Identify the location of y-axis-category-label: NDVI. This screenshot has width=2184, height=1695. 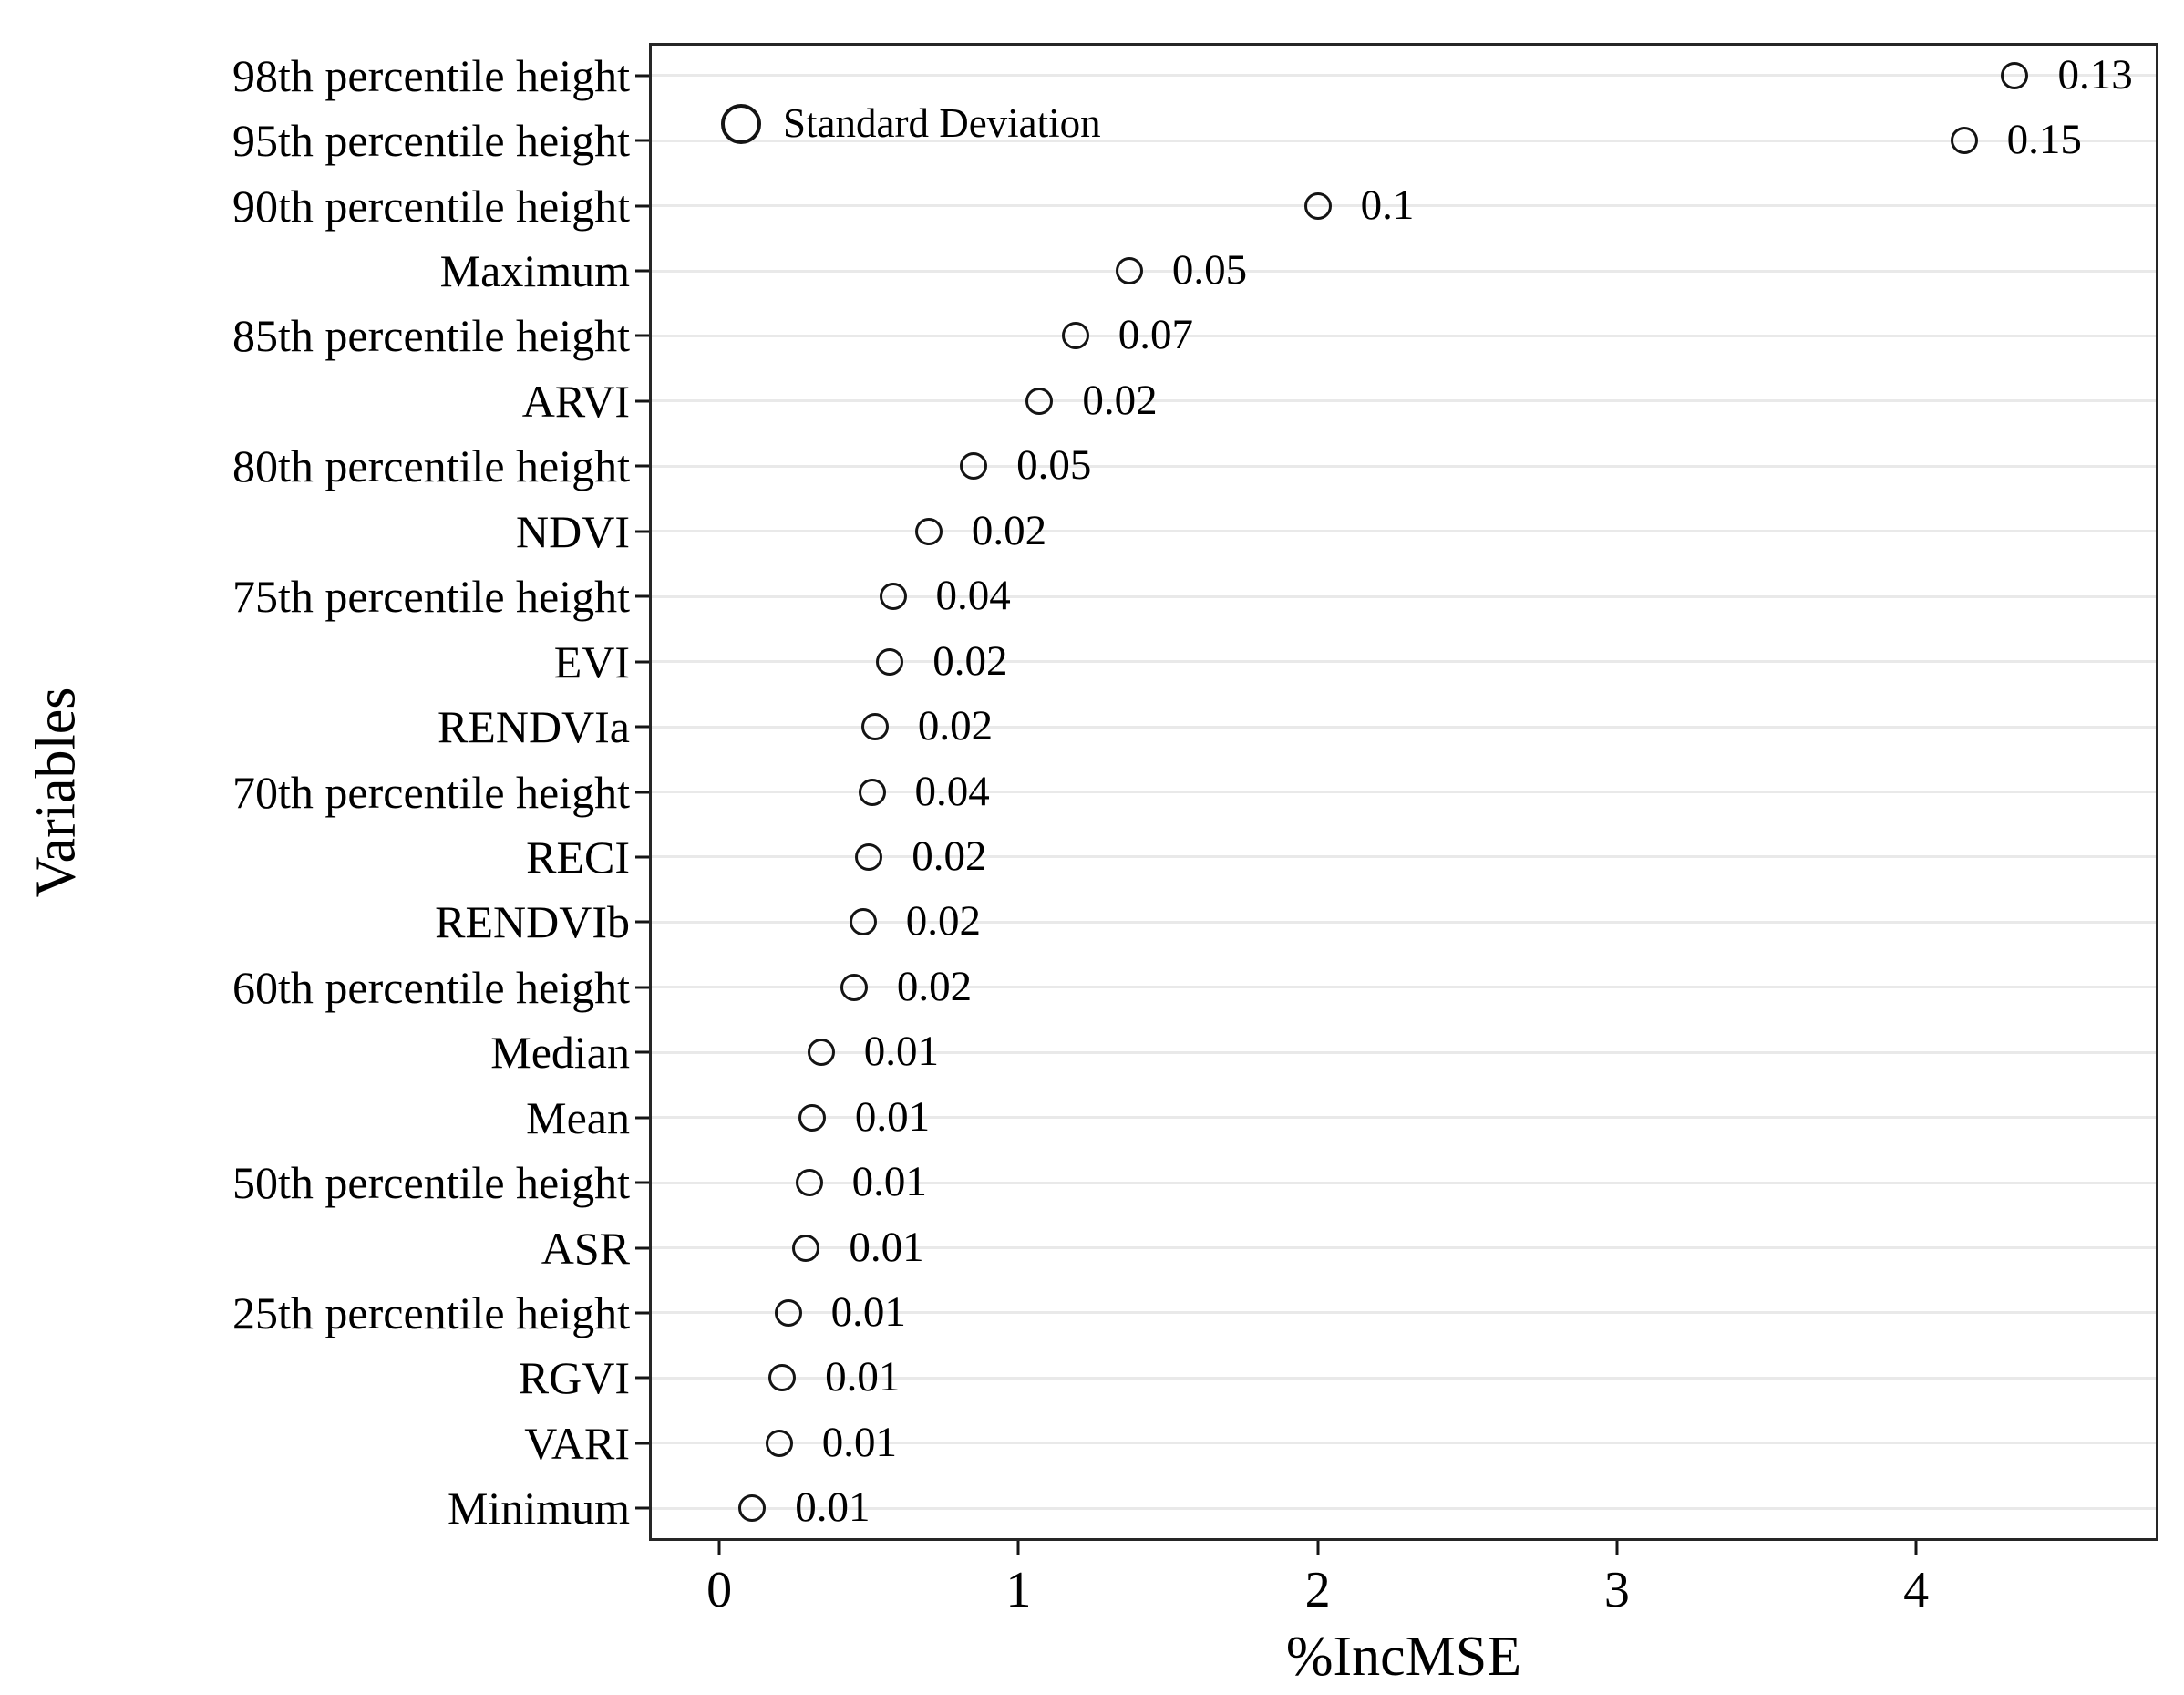
(573, 531).